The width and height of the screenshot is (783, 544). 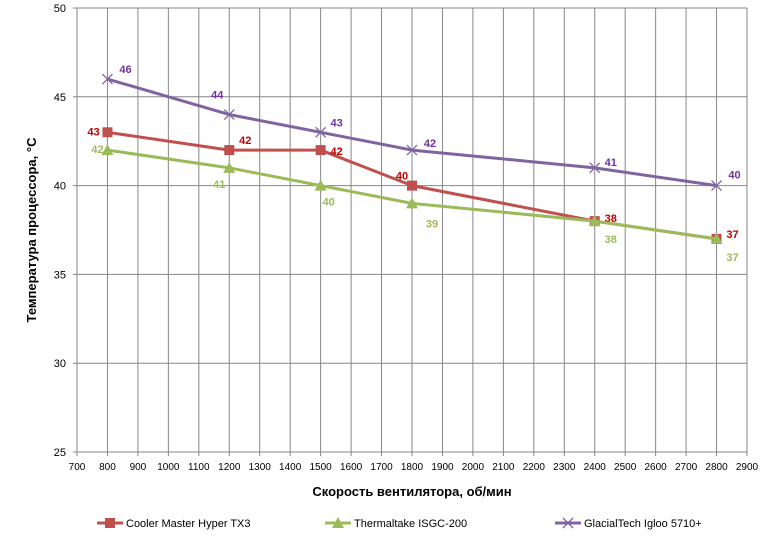 What do you see at coordinates (199, 467) in the screenshot?
I see `x-tick-label: 1100` at bounding box center [199, 467].